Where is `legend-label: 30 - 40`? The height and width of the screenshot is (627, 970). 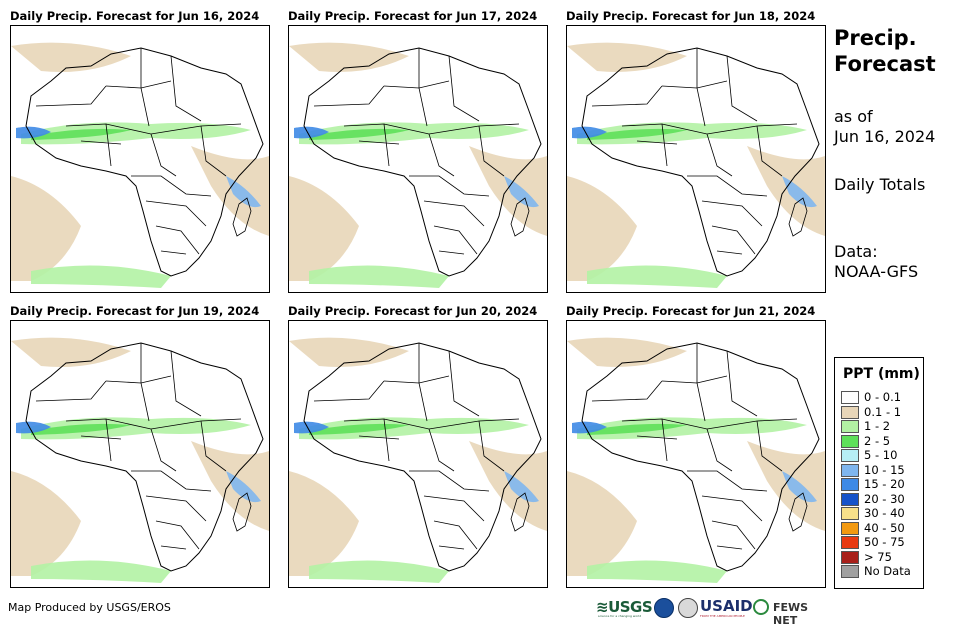 legend-label: 30 - 40 is located at coordinates (884, 513).